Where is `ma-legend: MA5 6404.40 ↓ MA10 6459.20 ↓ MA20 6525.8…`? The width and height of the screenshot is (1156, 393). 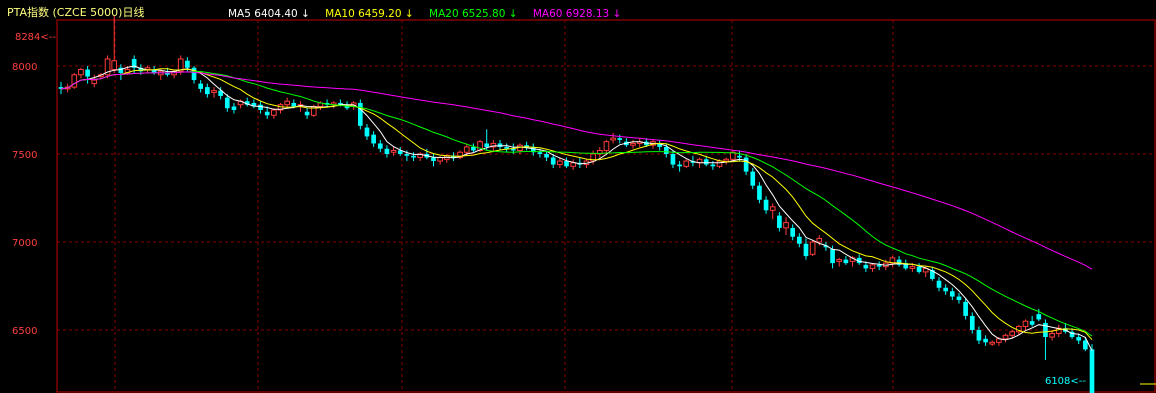 ma-legend: MA5 6404.40 ↓ MA10 6459.20 ↓ MA20 6525.8… is located at coordinates (430, 14).